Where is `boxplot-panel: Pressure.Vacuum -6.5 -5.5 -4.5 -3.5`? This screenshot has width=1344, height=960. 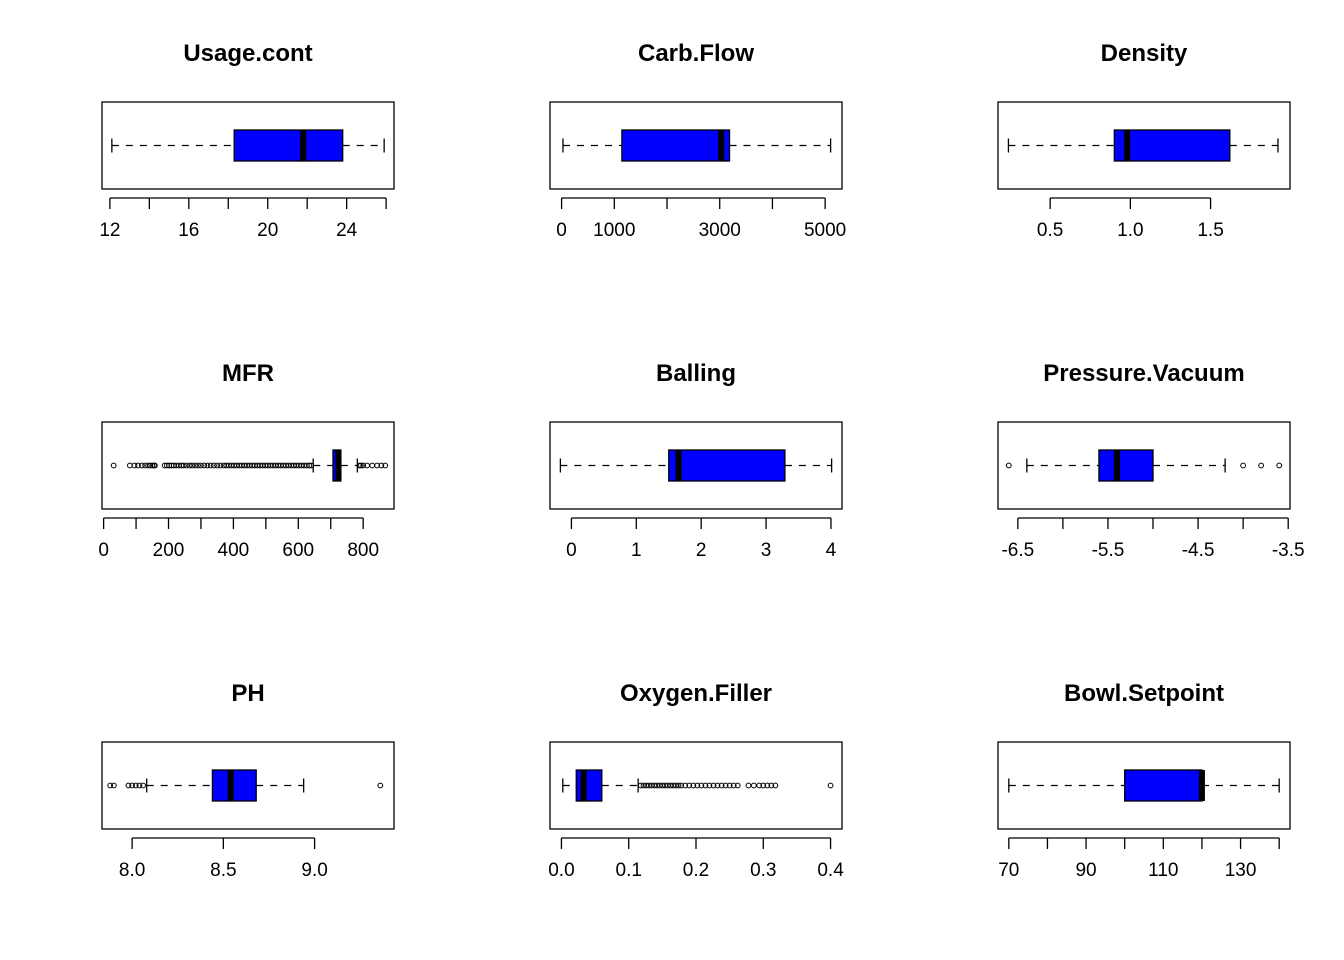 boxplot-panel: Pressure.Vacuum -6.5 -5.5 -4.5 -3.5 is located at coordinates (1151, 460).